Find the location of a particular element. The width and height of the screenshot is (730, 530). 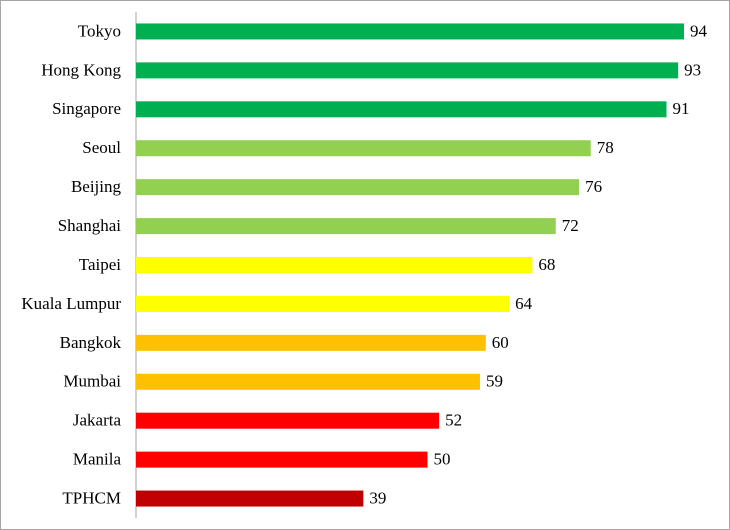

data-label: 91 is located at coordinates (681, 108).